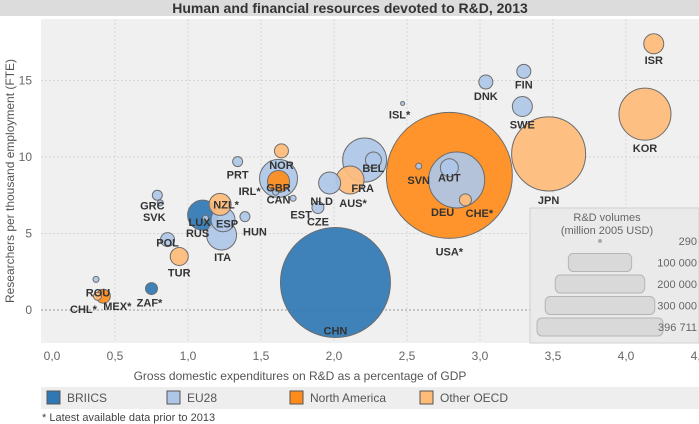  What do you see at coordinates (677, 264) in the screenshot?
I see `size-legend-value: 100 000` at bounding box center [677, 264].